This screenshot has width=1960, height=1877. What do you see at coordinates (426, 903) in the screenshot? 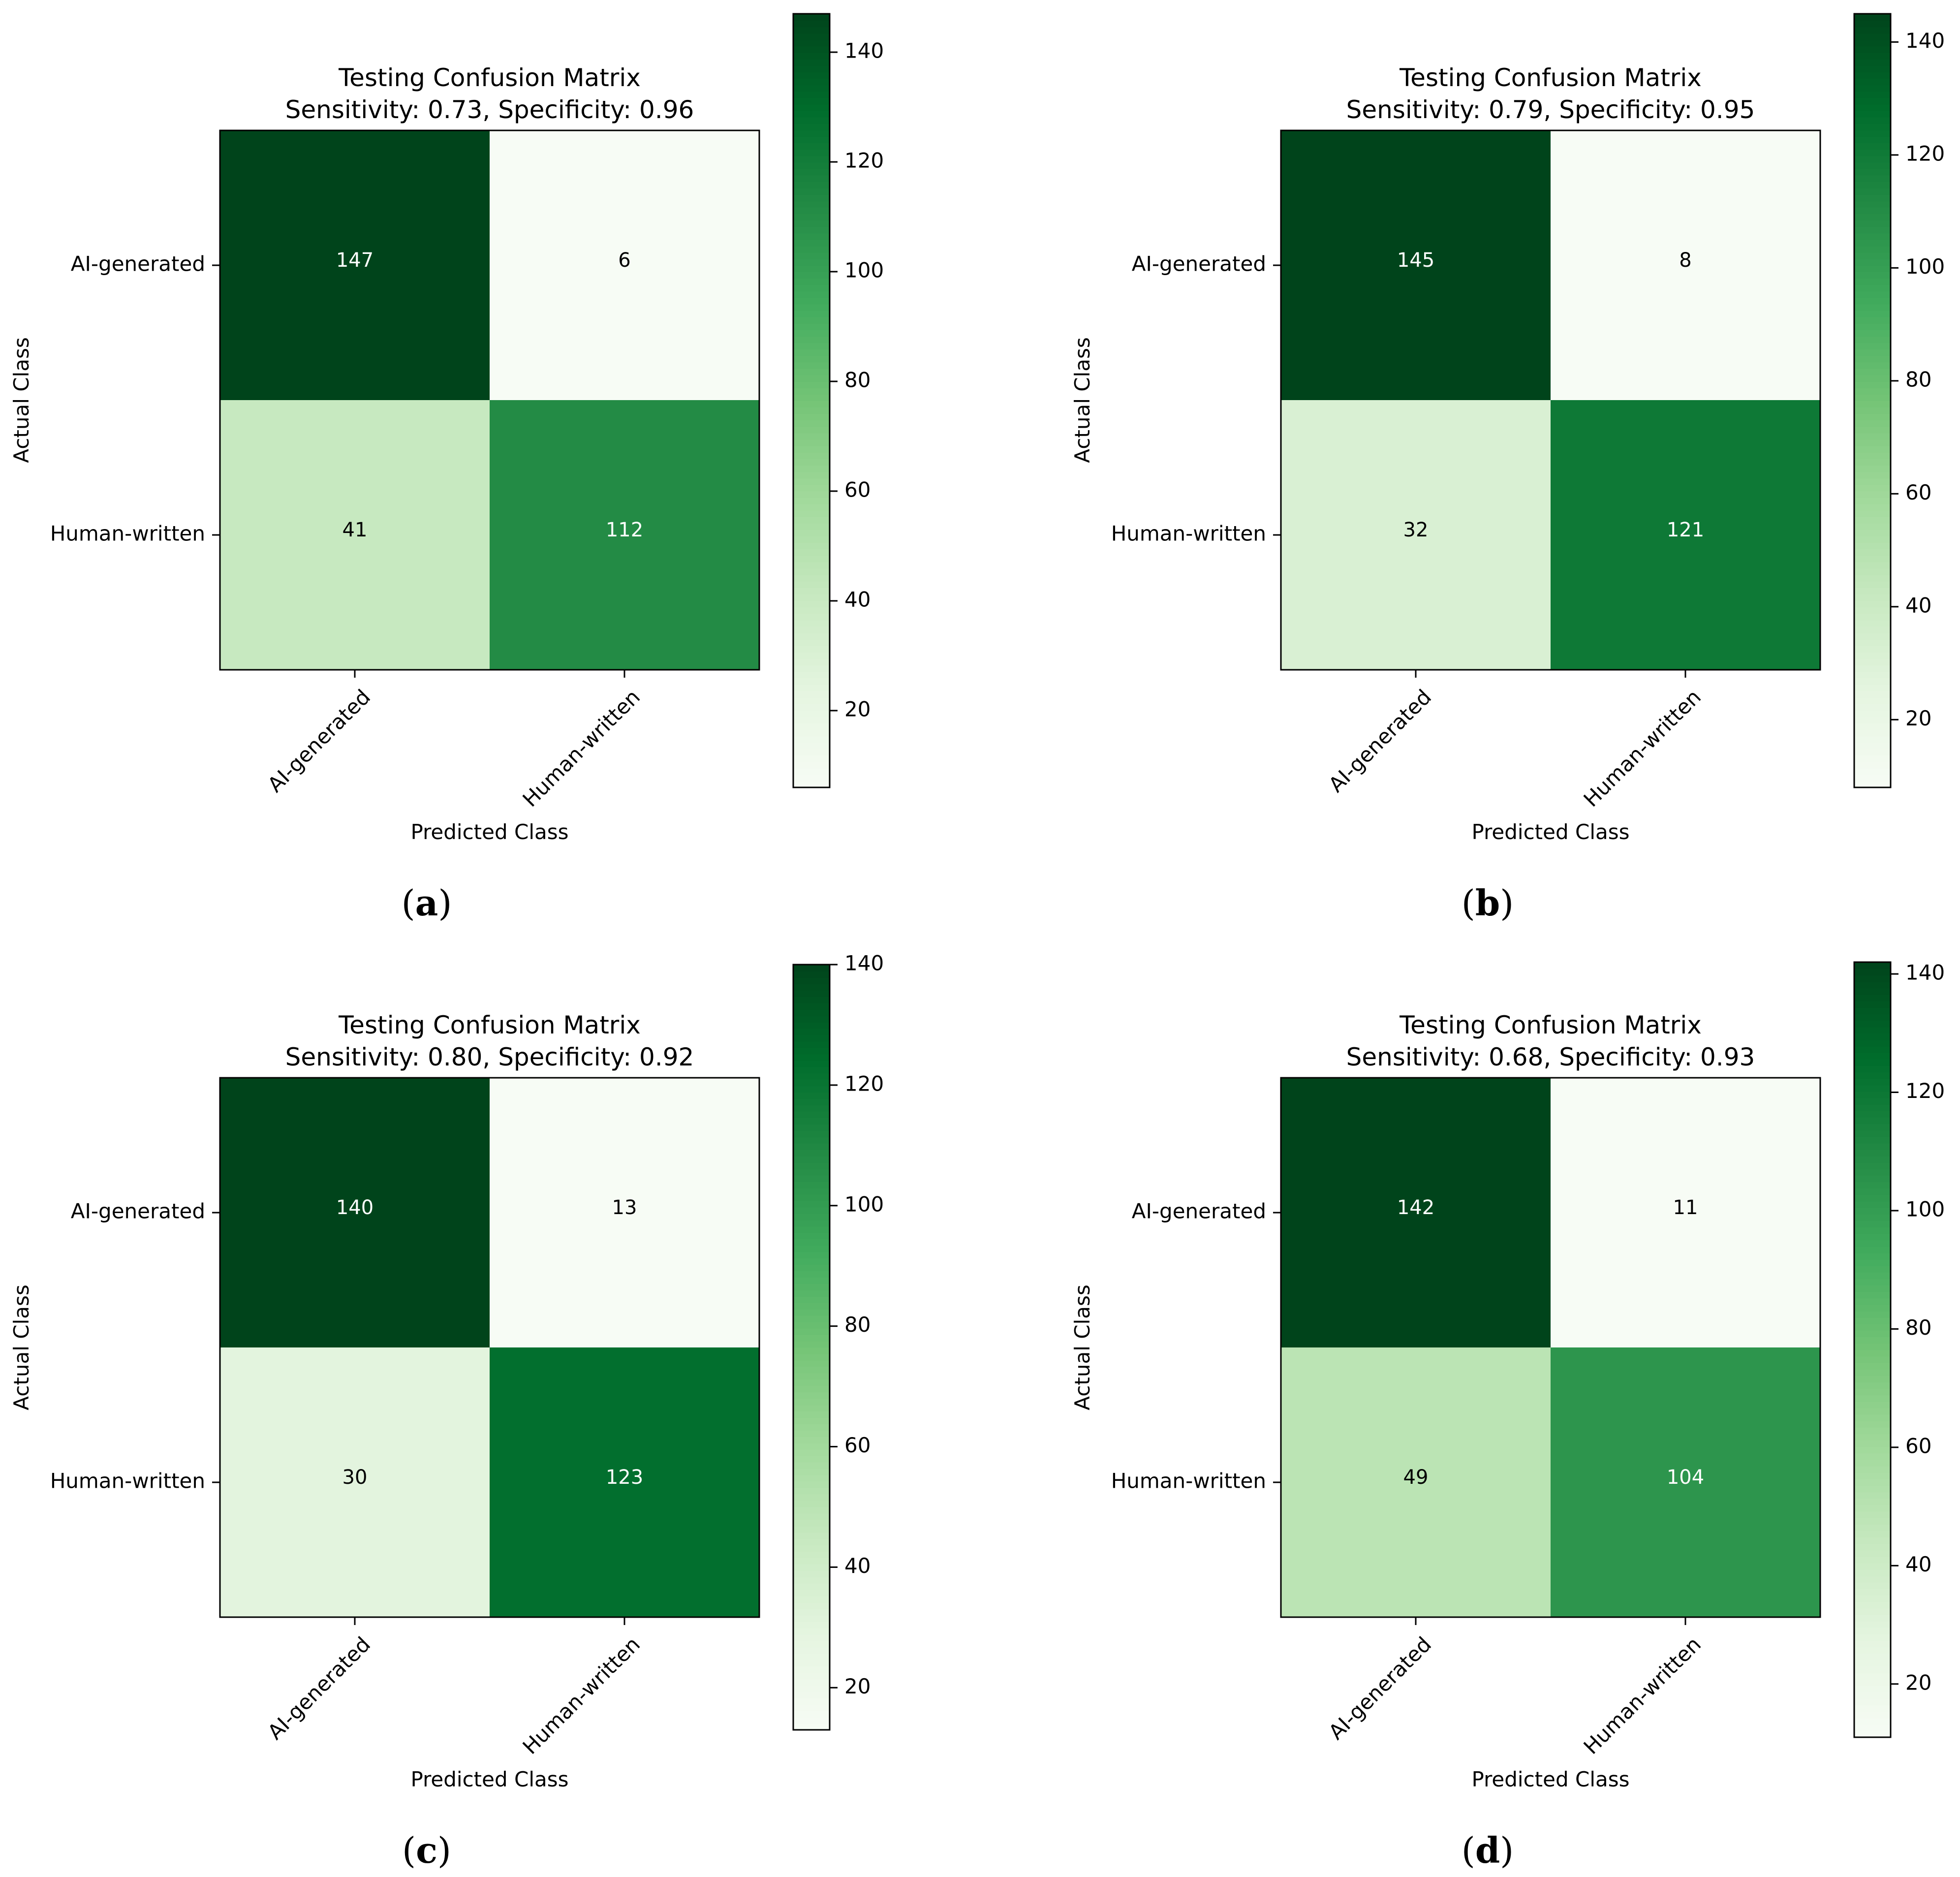
I see `panel-caption-letter: a` at bounding box center [426, 903].